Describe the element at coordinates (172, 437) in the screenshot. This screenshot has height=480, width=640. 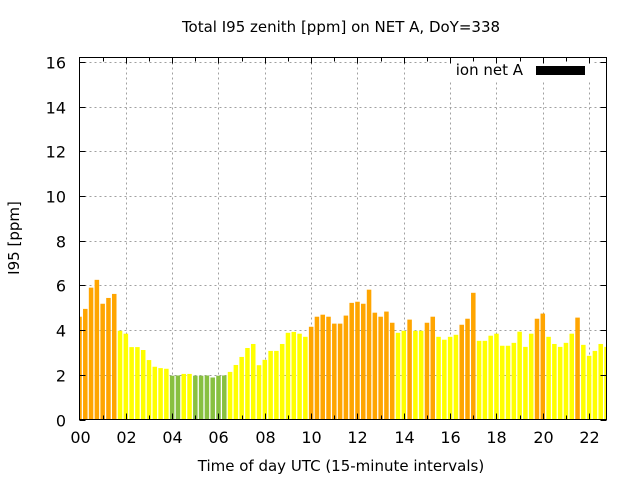
I see `x-tick-label: 04` at that location.